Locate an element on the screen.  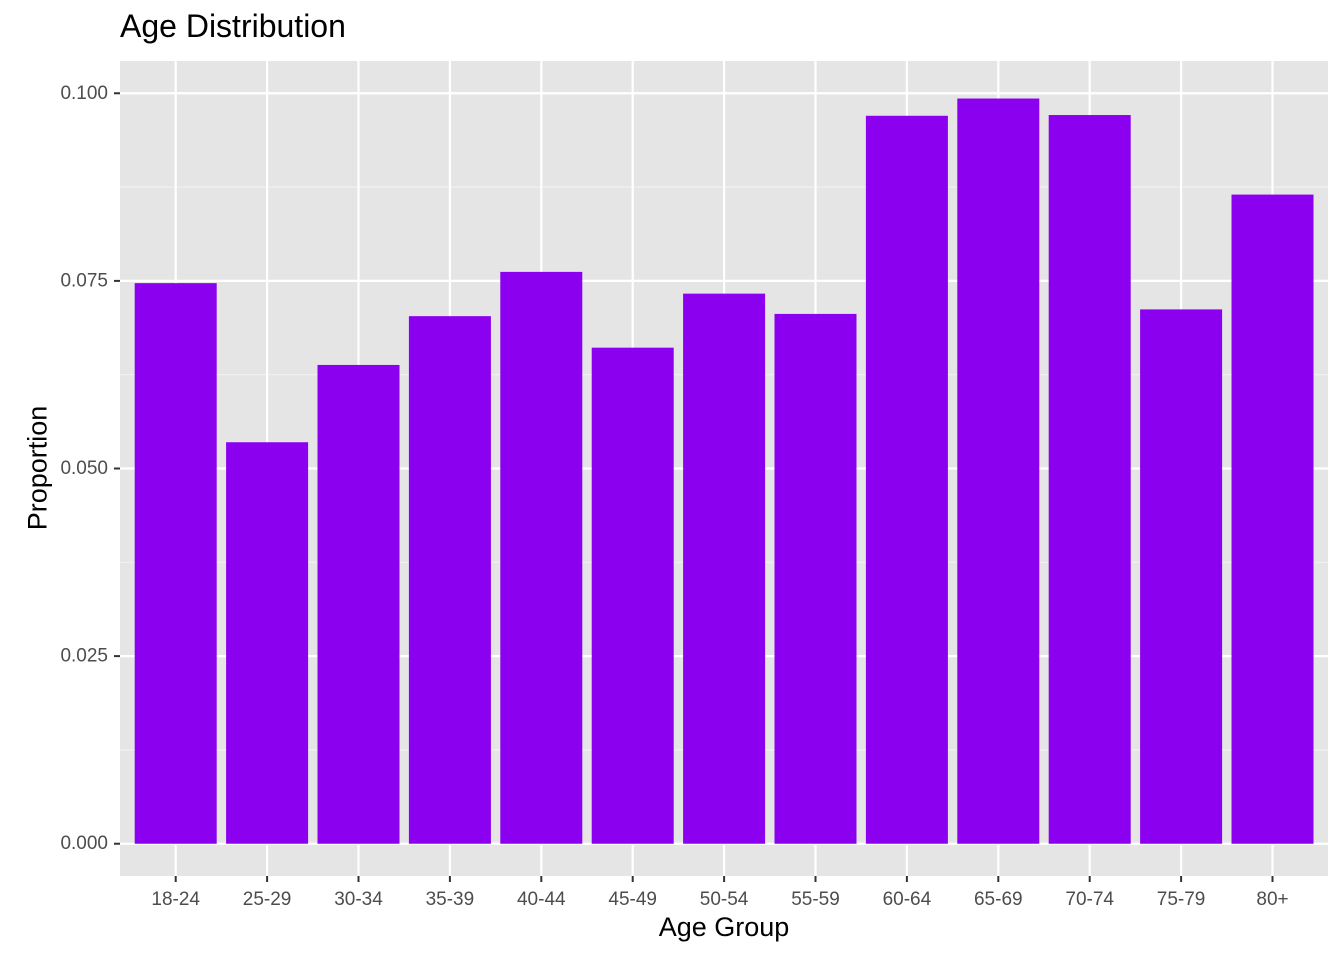
x-tick-label: 18-24 is located at coordinates (175, 899).